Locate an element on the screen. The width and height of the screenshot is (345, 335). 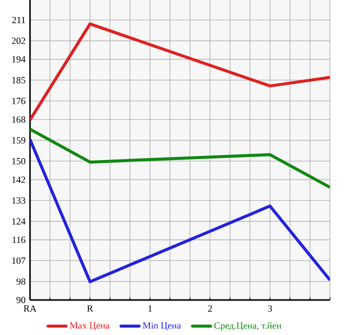
legend-label: Min Цена is located at coordinates (161, 326).